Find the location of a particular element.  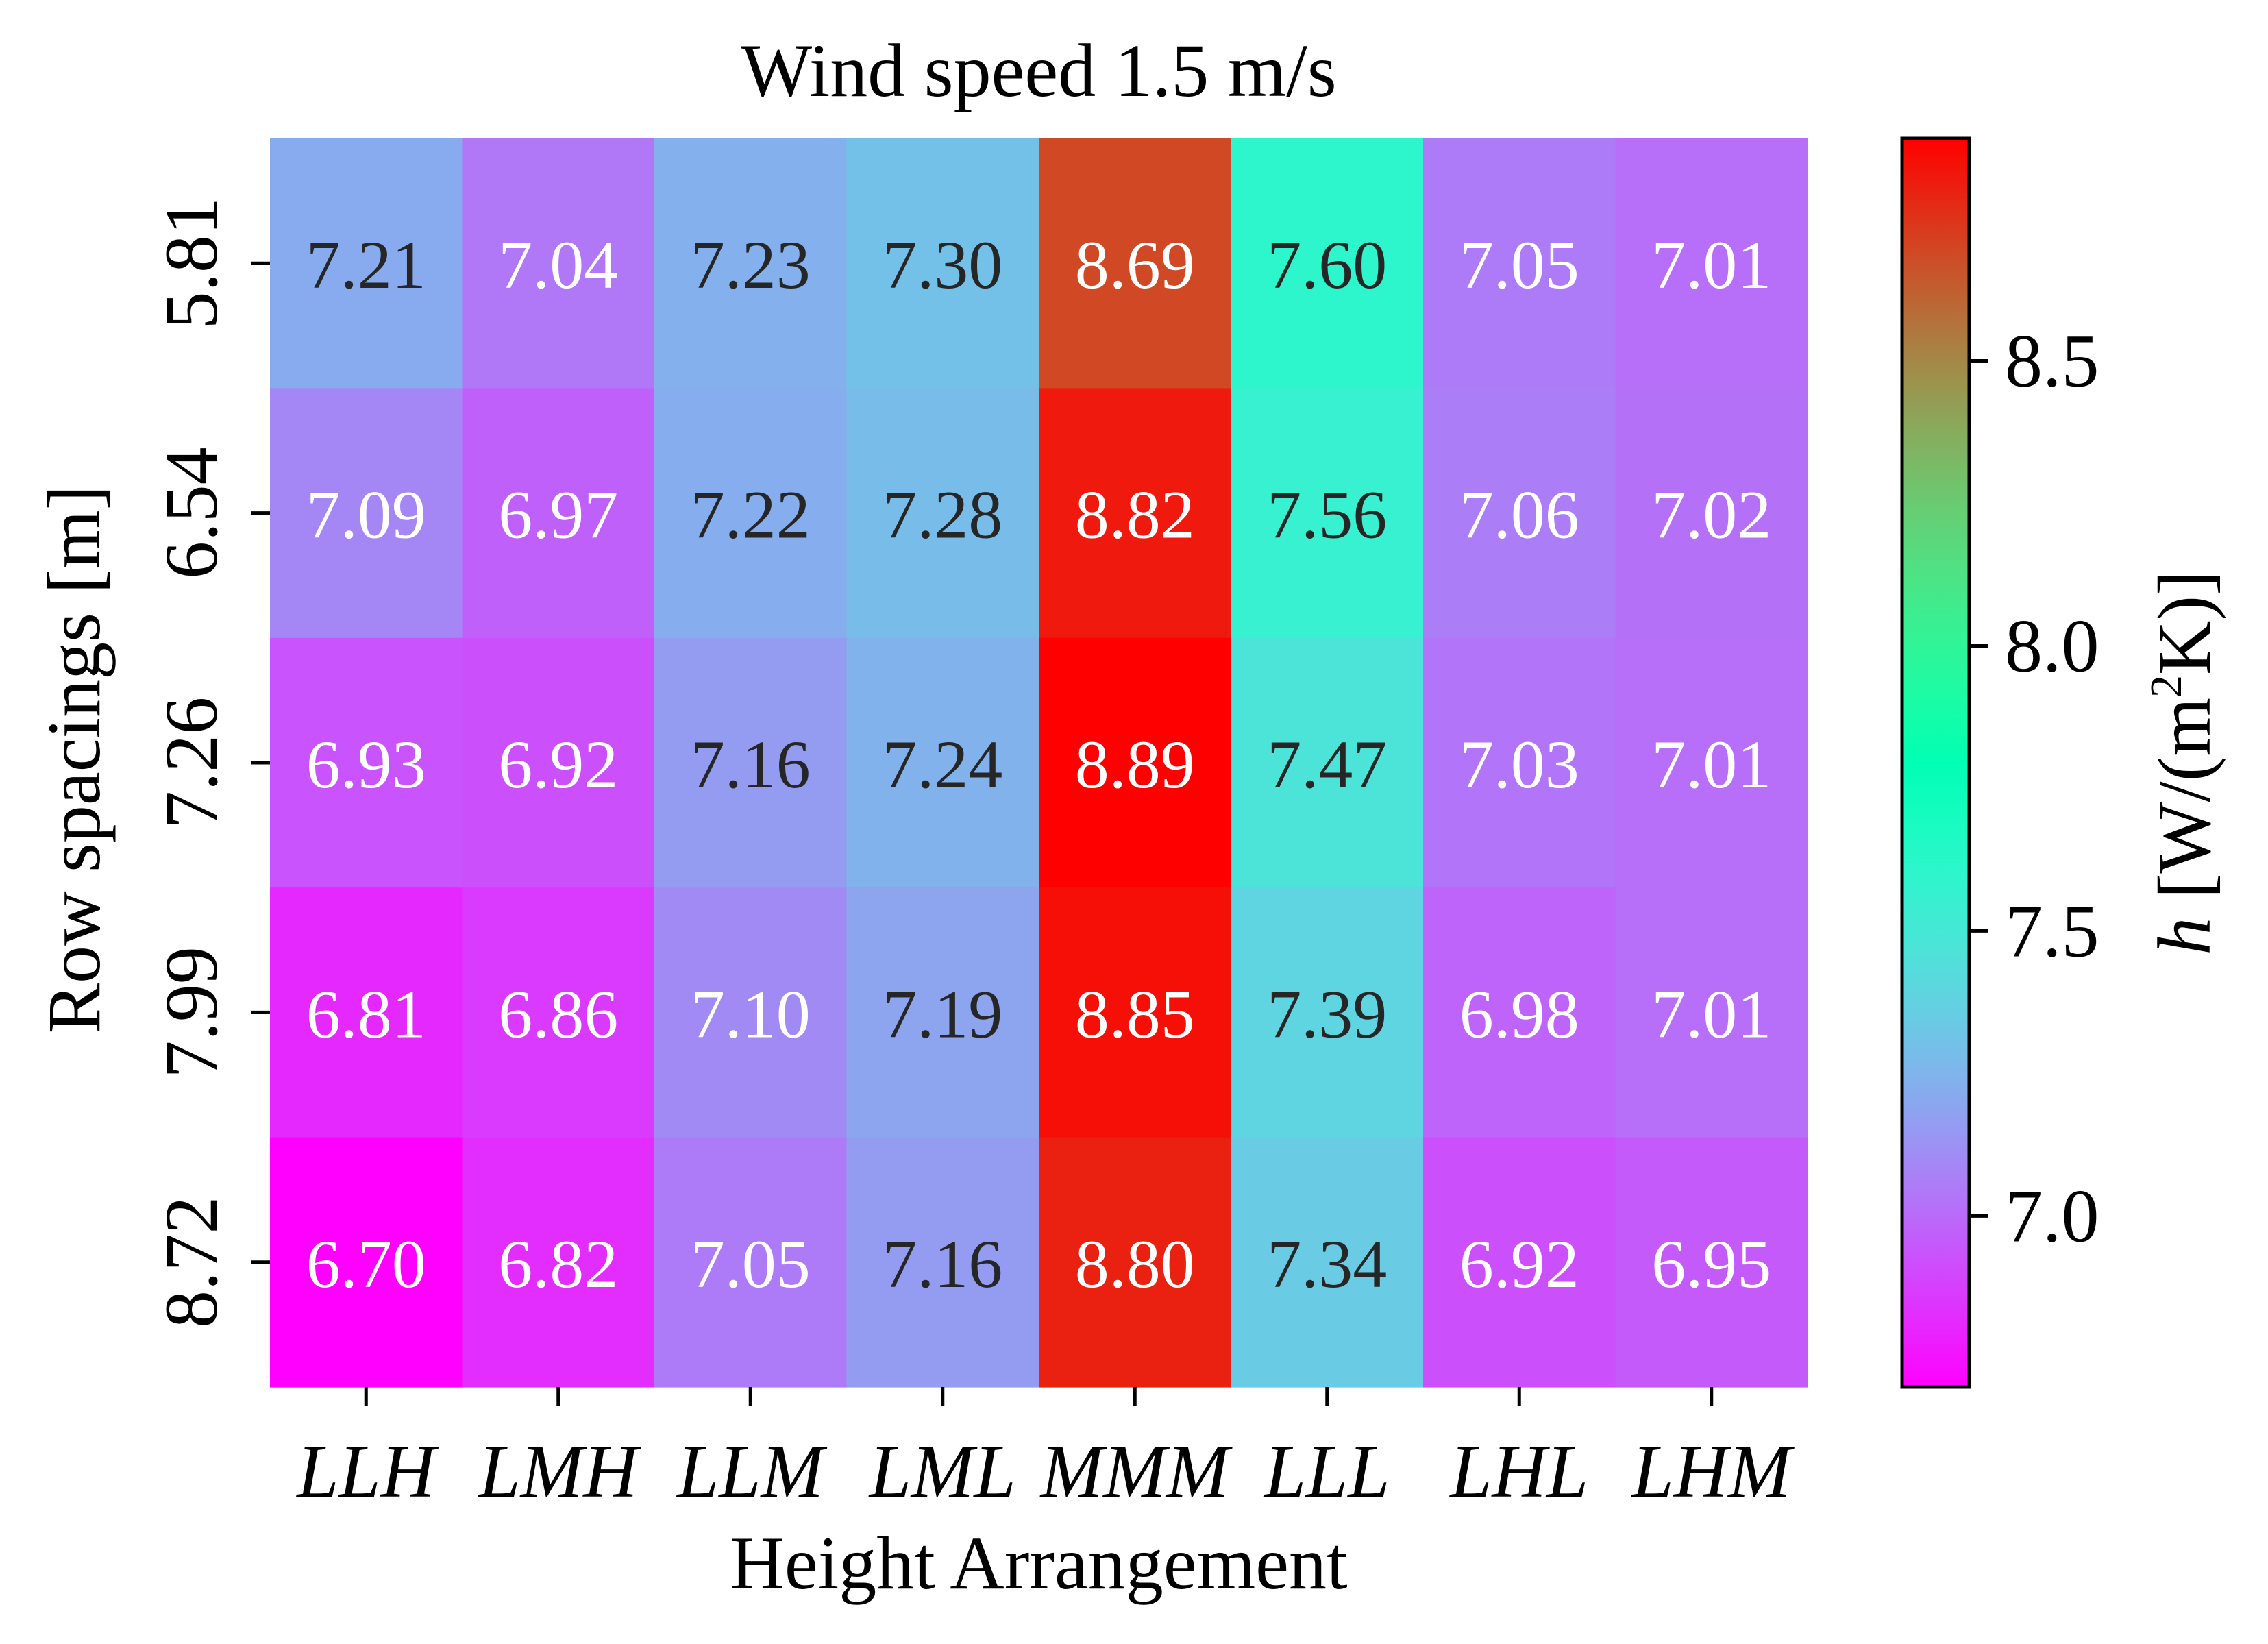

cell-value-label: 6.97 is located at coordinates (558, 515).